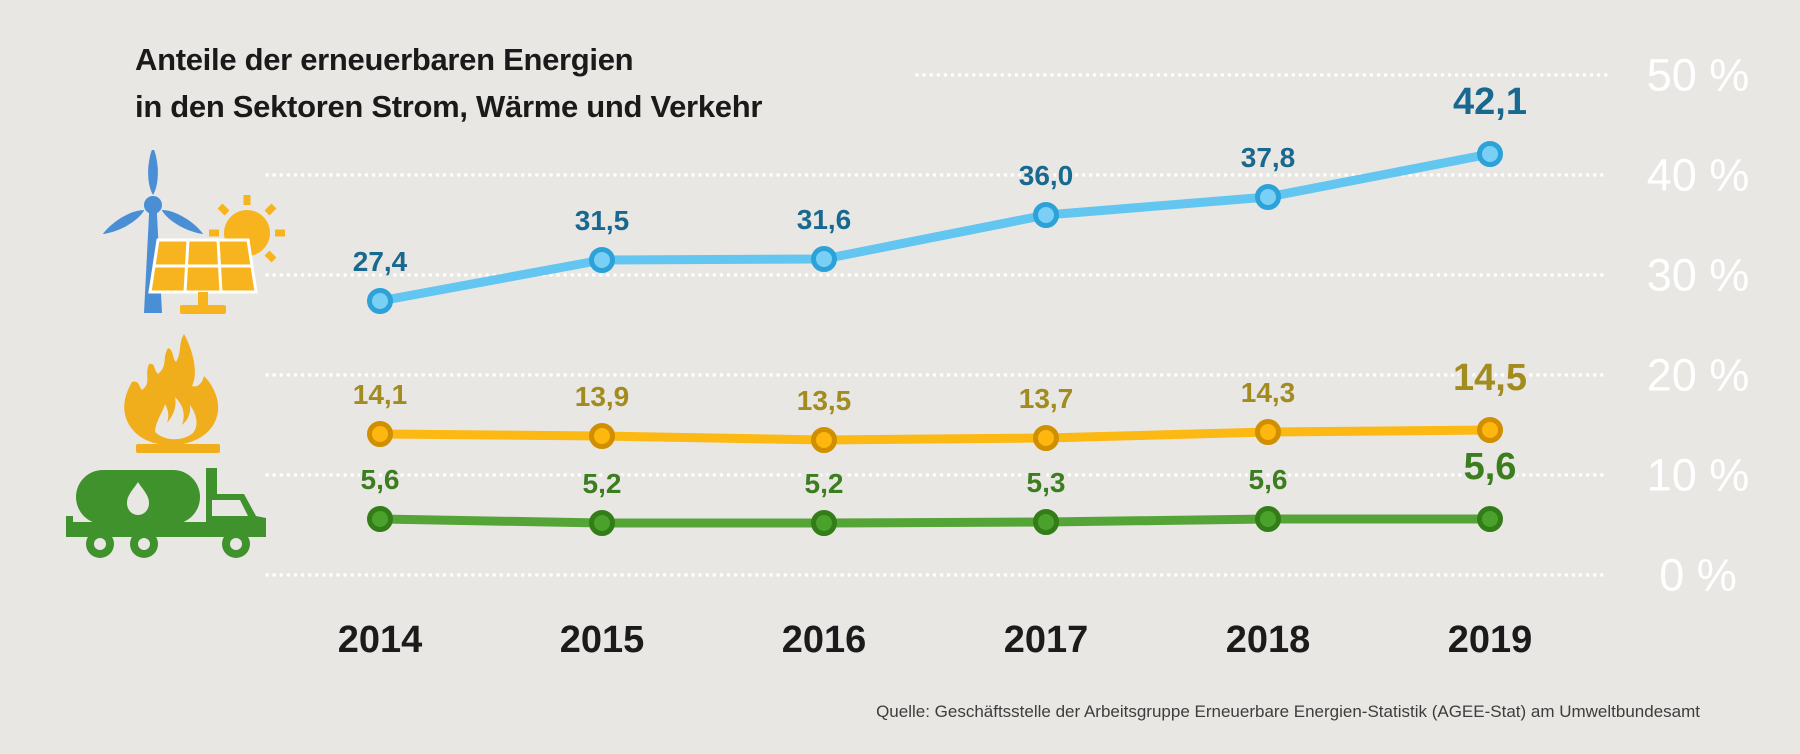  I want to click on year-label-2014: 2014, so click(380, 640).